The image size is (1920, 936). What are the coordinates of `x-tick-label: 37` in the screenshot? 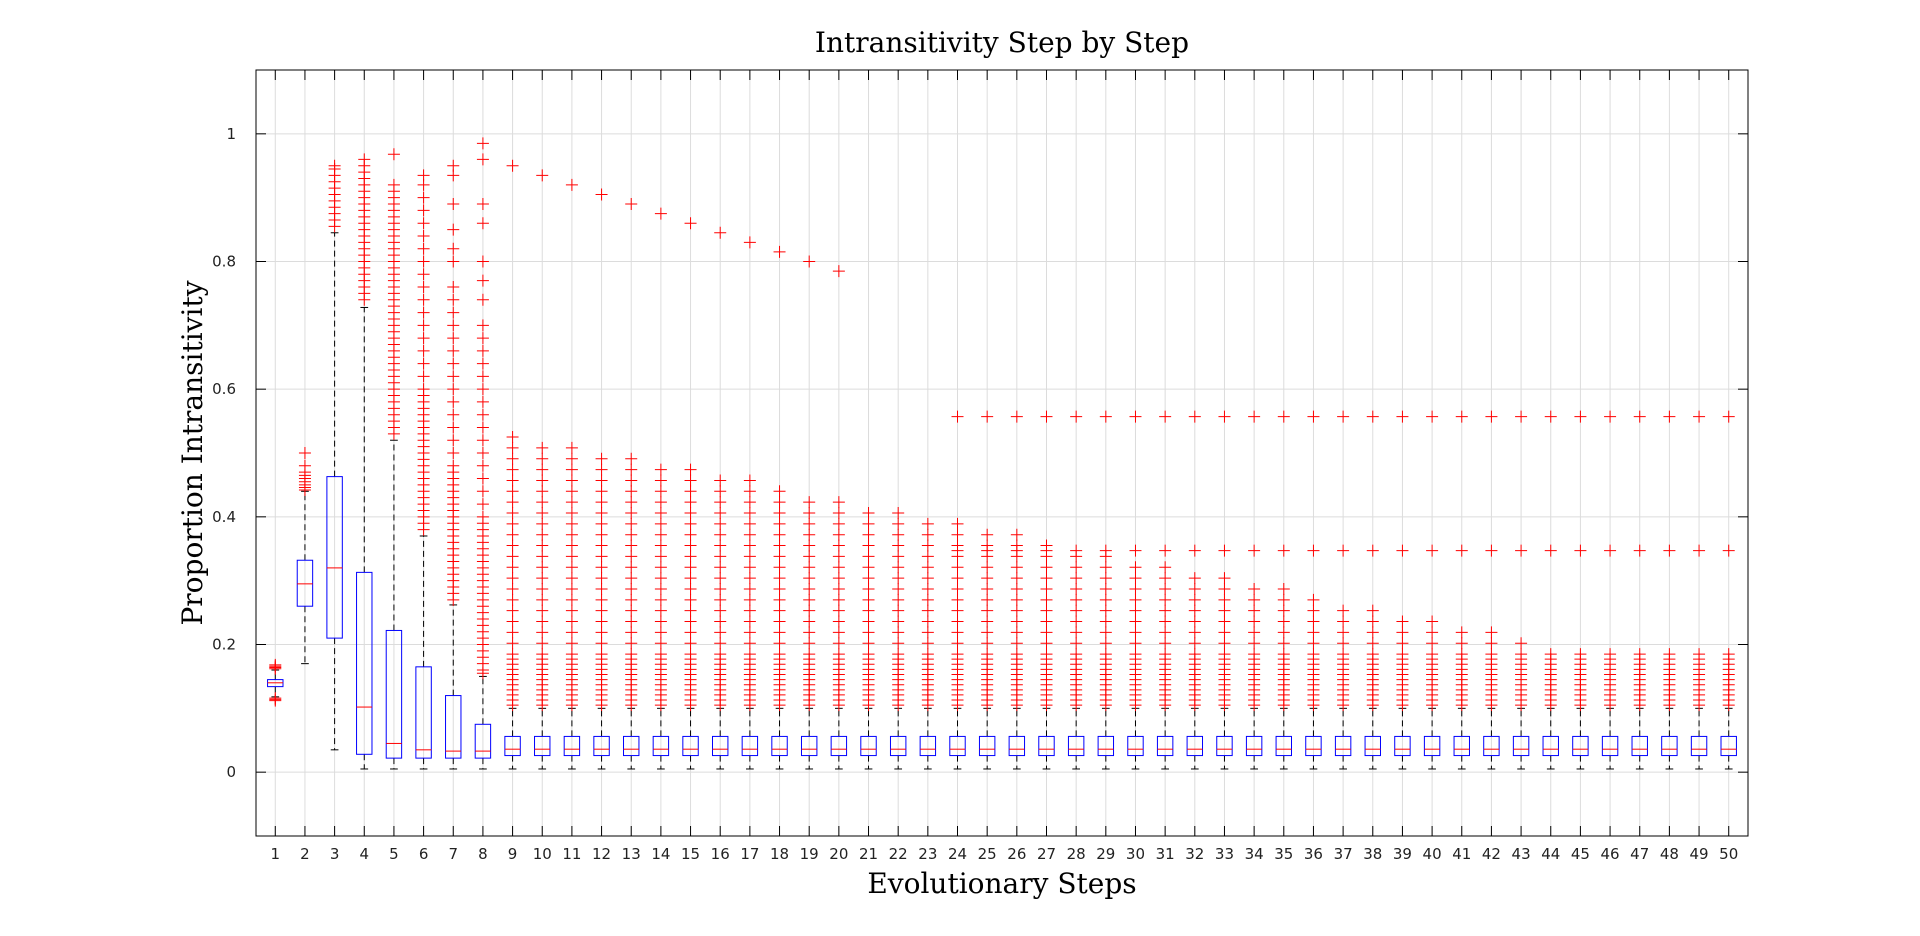 It's located at (1343, 854).